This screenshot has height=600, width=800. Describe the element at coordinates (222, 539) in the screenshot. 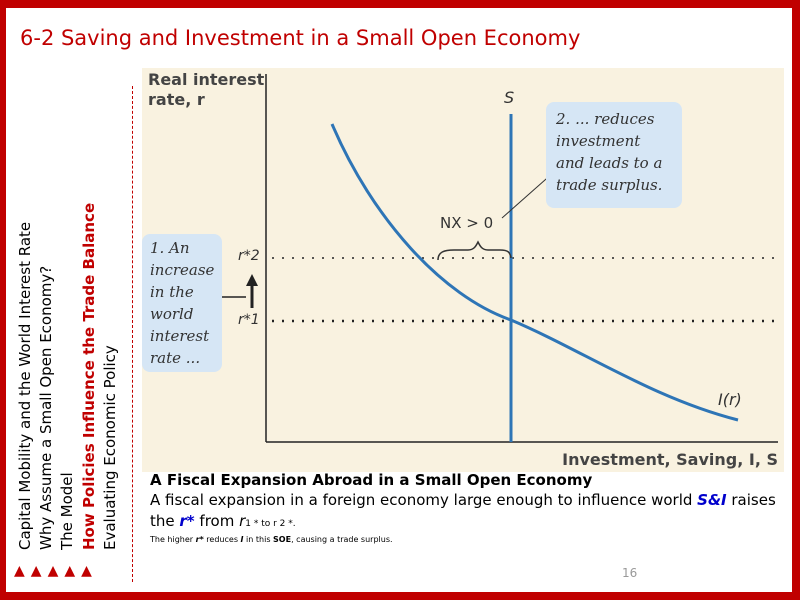

I see `caption-note-text: reduces` at that location.